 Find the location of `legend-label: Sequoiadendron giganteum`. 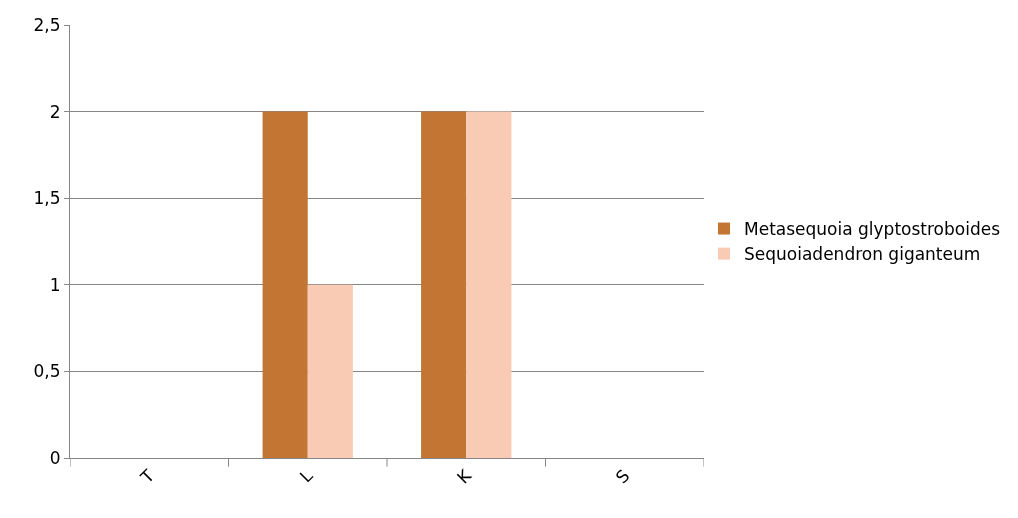

legend-label: Sequoiadendron giganteum is located at coordinates (862, 254).